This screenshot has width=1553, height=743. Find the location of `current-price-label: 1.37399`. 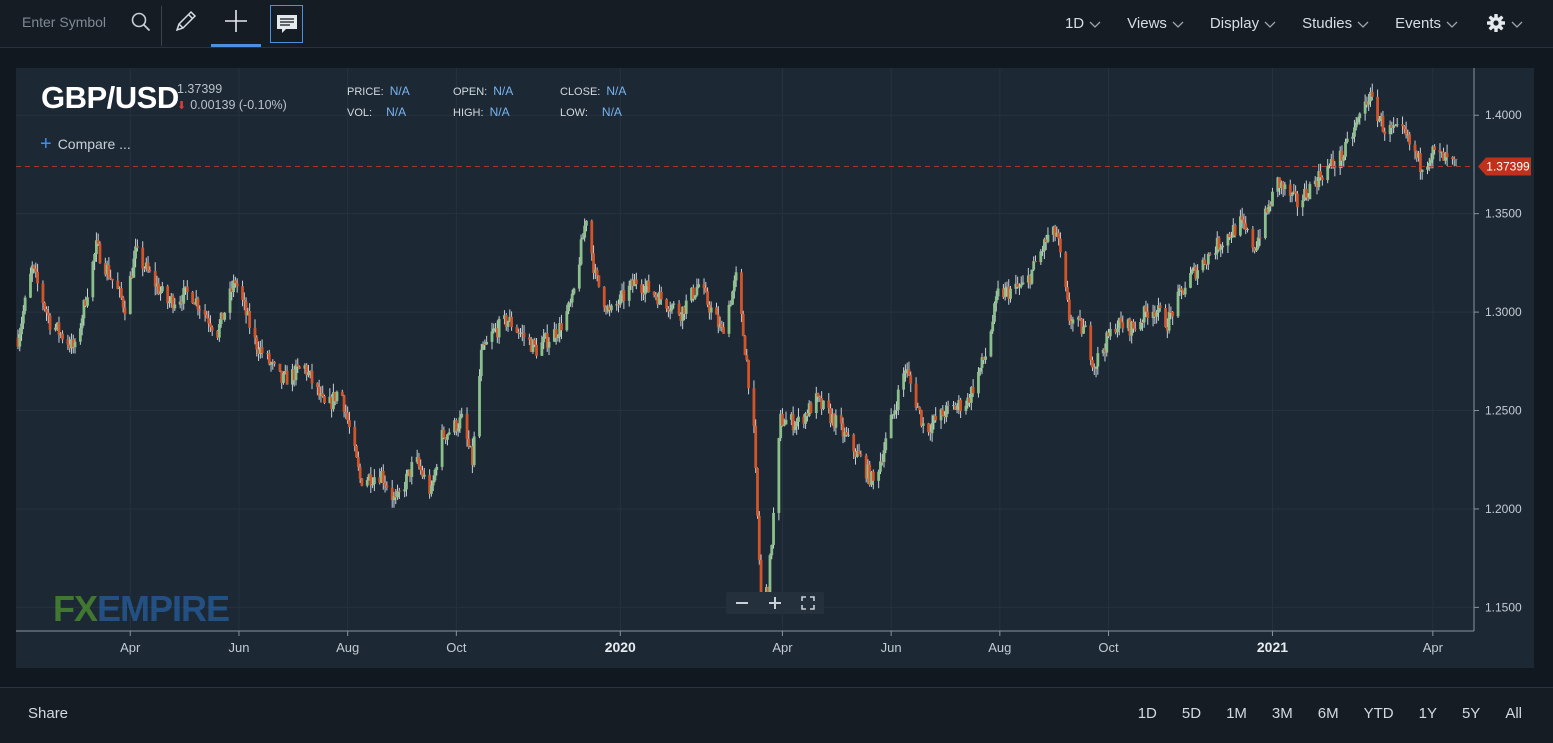

current-price-label: 1.37399 is located at coordinates (1508, 166).